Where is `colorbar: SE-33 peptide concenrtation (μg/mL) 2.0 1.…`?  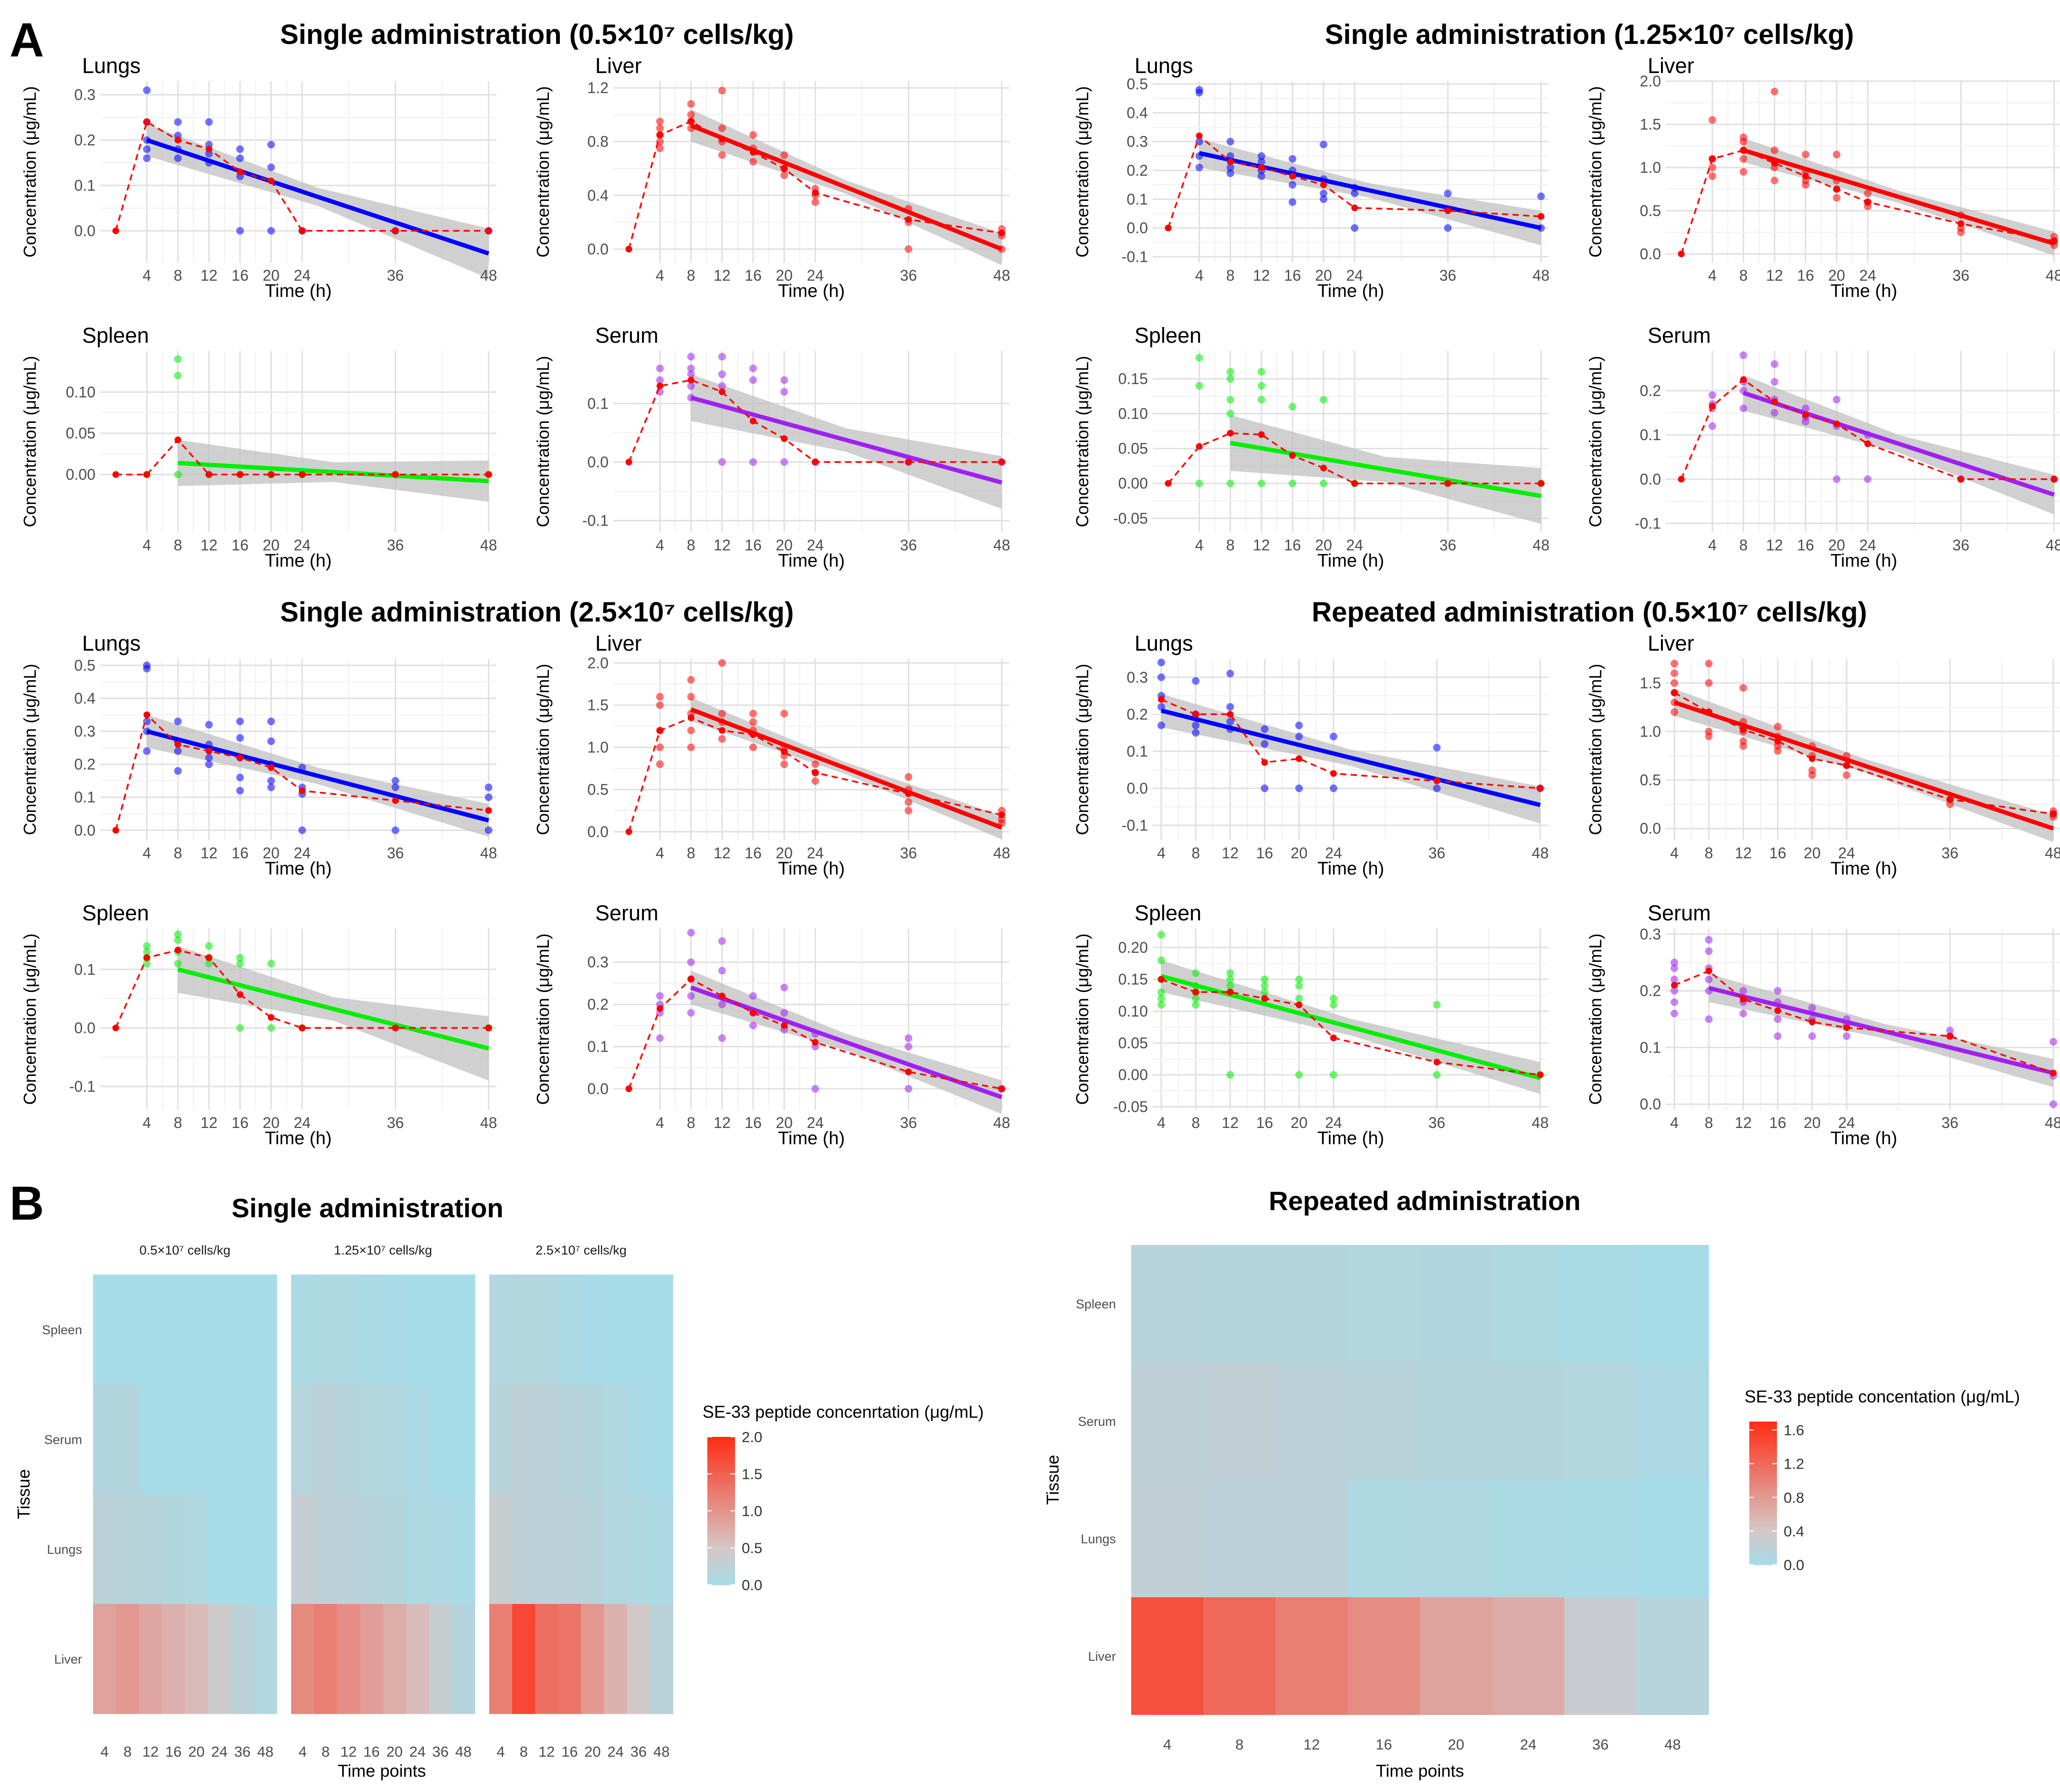
colorbar: SE-33 peptide concenrtation (μg/mL) 2.0 1.… is located at coordinates (843, 1497).